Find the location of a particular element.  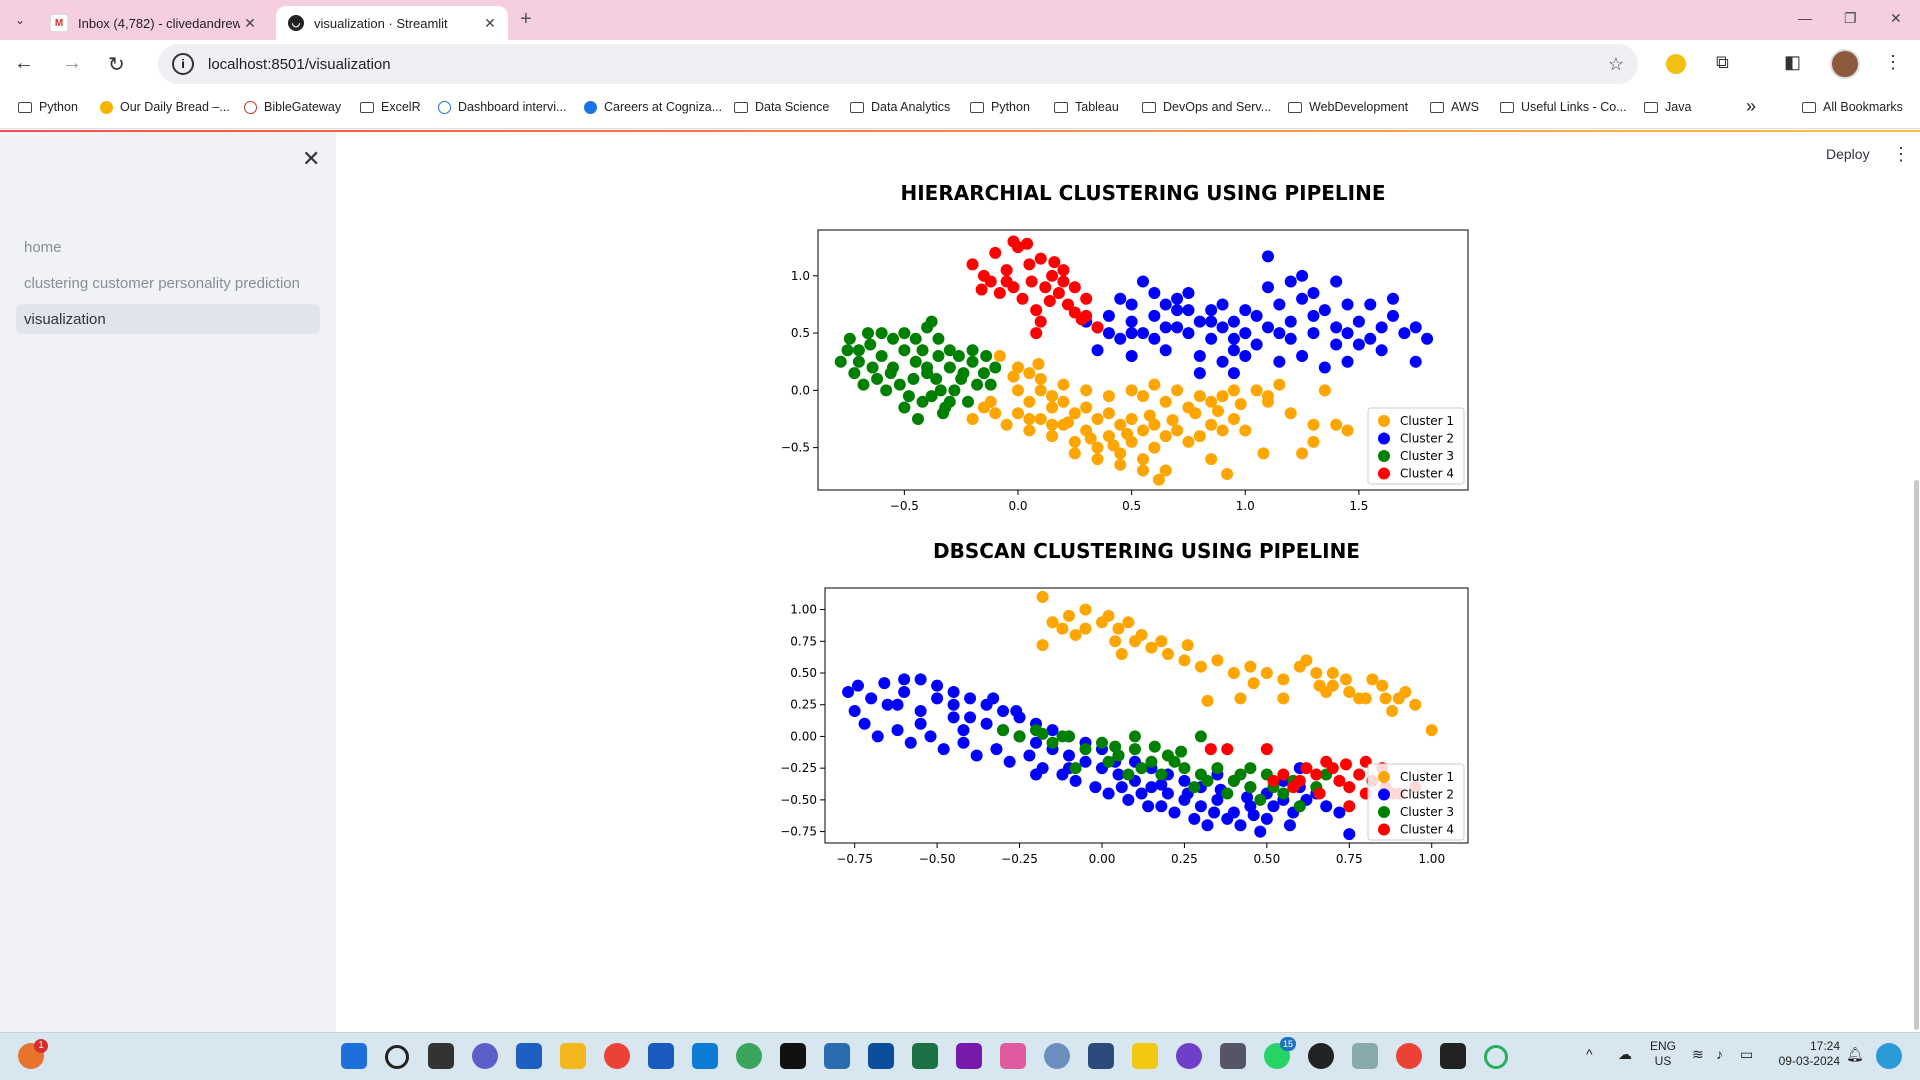

bookmark-item: Data Science is located at coordinates (781, 107).